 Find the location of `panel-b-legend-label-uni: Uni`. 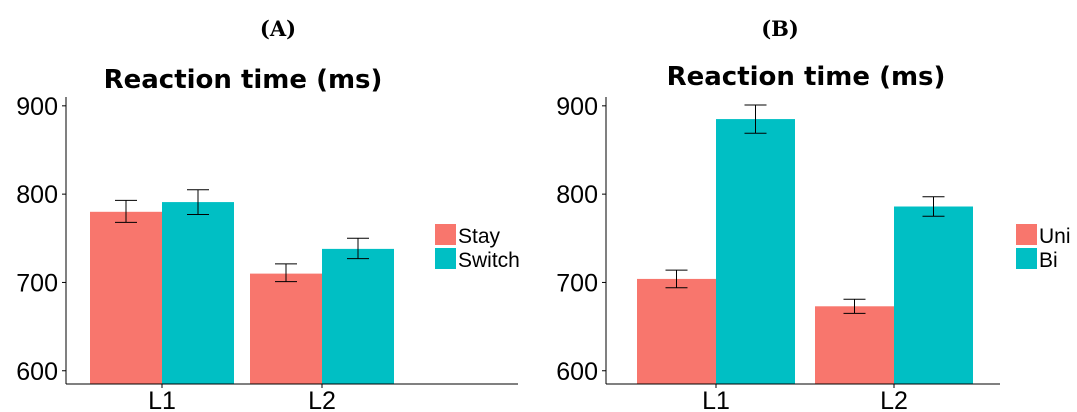

panel-b-legend-label-uni: Uni is located at coordinates (1055, 236).